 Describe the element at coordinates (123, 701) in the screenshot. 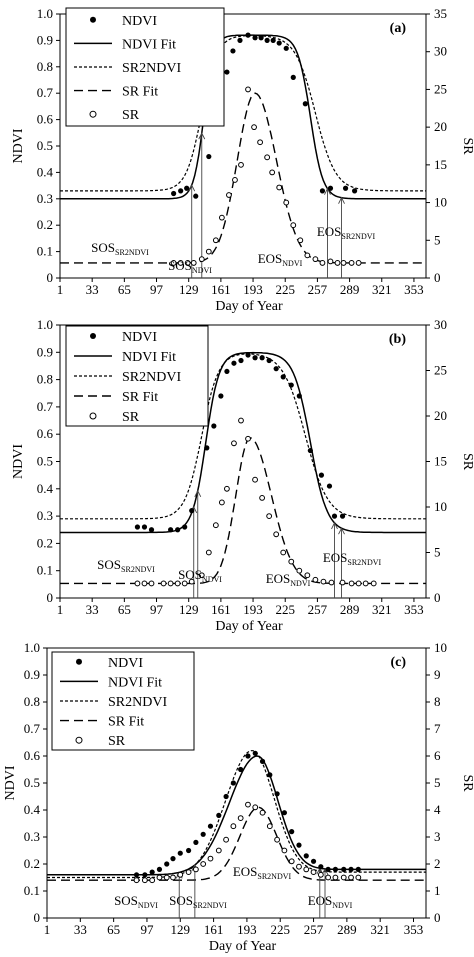

I see `legend: NDVI NDVI Fit SR2NDVI SR Fit SR` at that location.